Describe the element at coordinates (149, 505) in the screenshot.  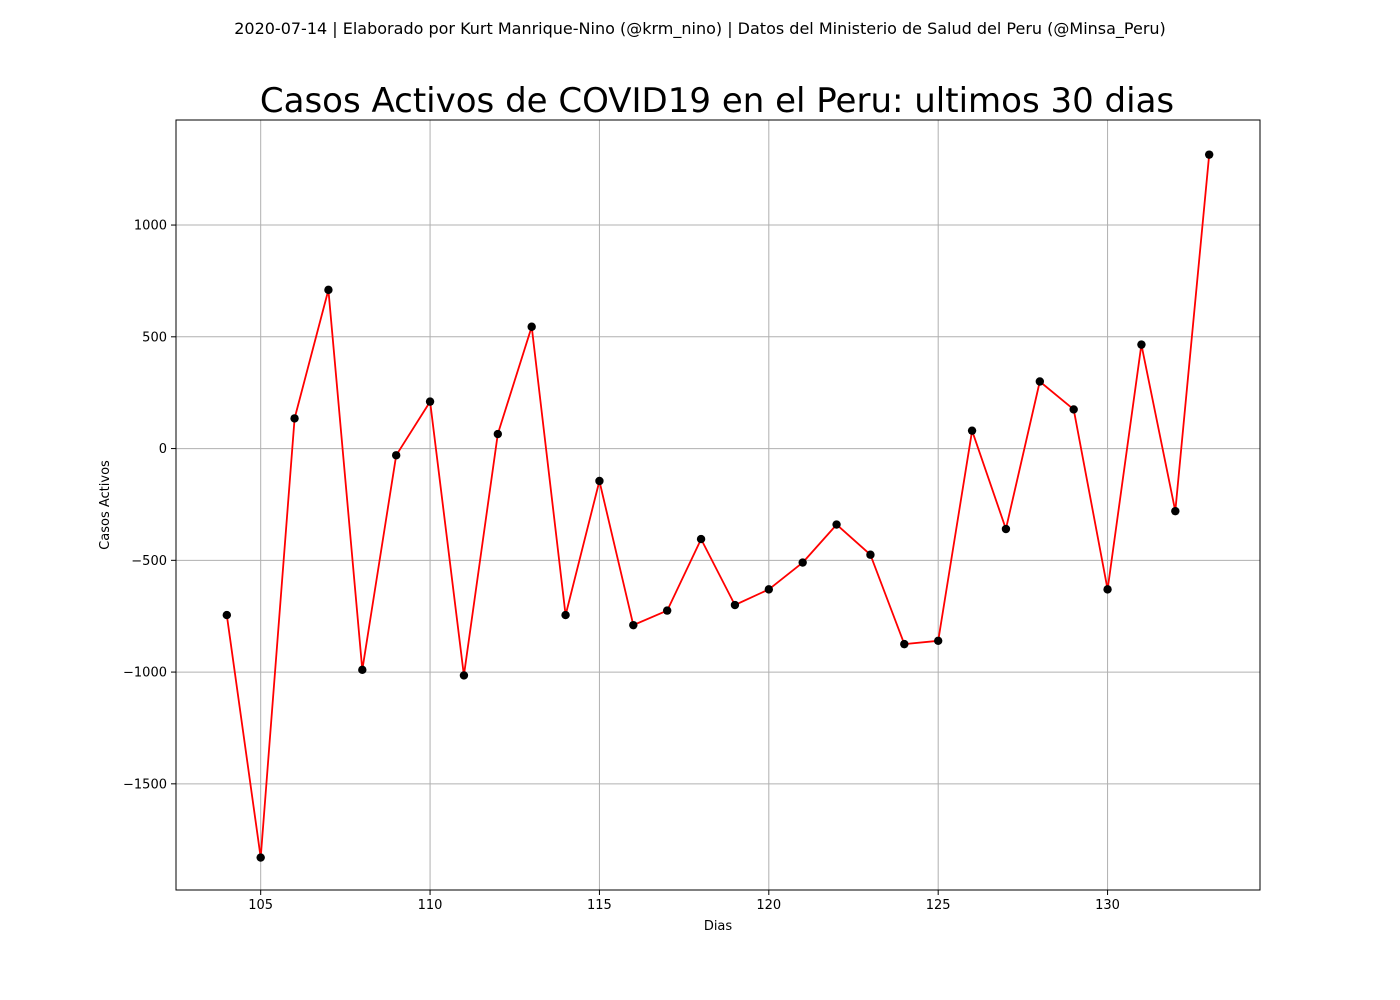
I see `y-axis: −1500 −1000 −500 0 500 1000` at that location.